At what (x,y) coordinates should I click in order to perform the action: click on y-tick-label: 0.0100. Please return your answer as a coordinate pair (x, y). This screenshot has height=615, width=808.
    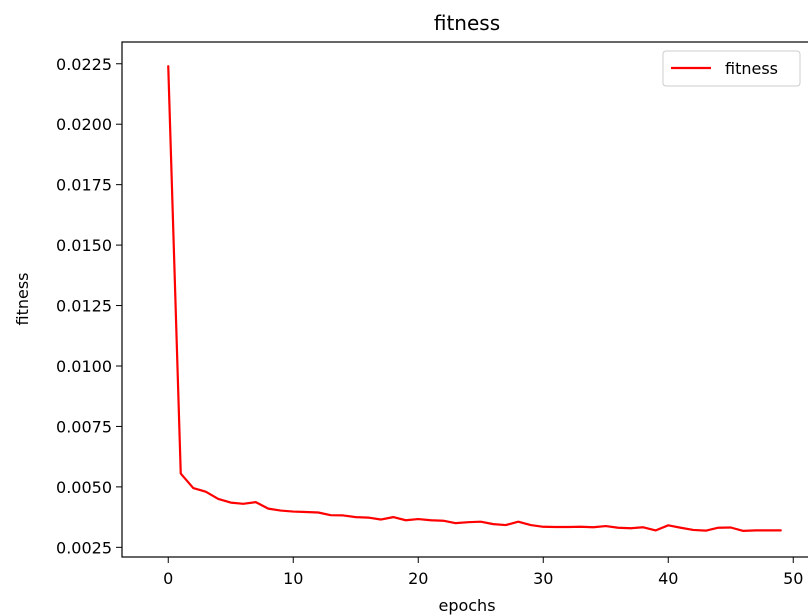
    Looking at the image, I should click on (84, 366).